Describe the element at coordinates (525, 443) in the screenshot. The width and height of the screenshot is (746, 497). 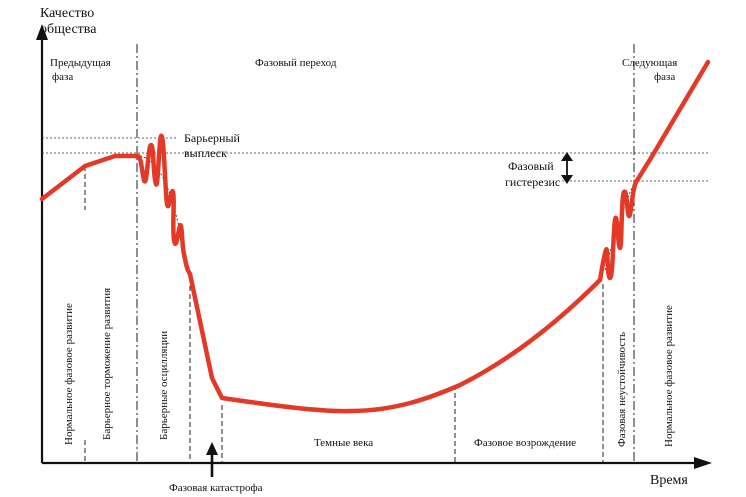
I see `phase-revival-label: Фазовое возрождение` at that location.